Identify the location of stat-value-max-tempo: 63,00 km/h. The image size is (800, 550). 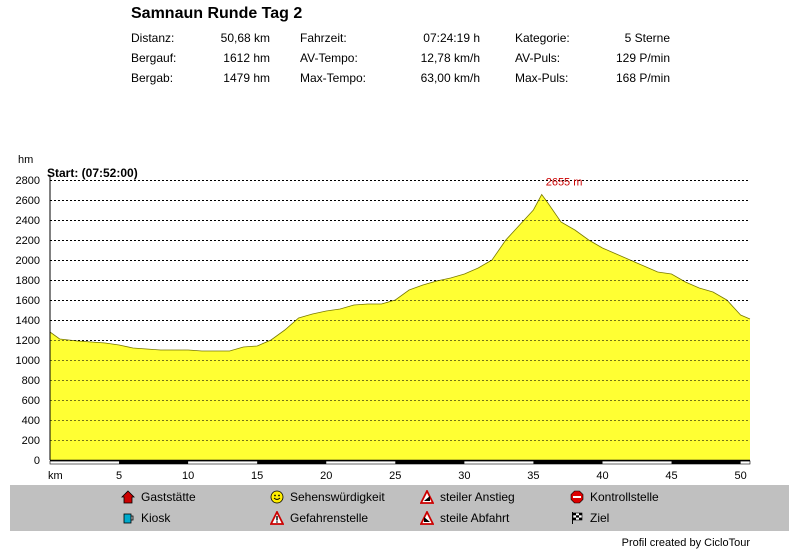
(450, 78).